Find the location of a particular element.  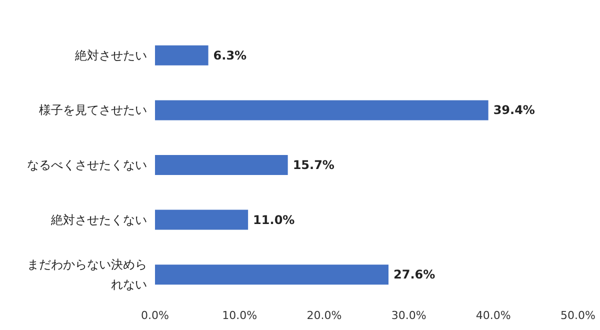

x-tick-label: 10.0% is located at coordinates (240, 315).